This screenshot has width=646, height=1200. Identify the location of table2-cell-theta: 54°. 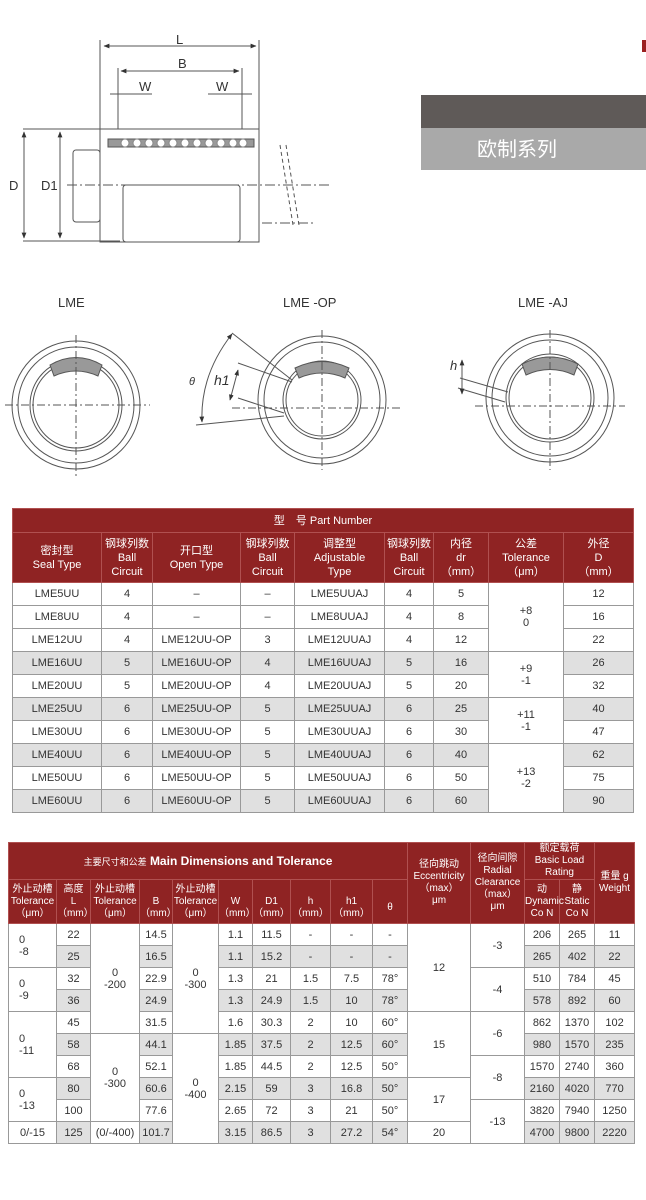
(390, 1132).